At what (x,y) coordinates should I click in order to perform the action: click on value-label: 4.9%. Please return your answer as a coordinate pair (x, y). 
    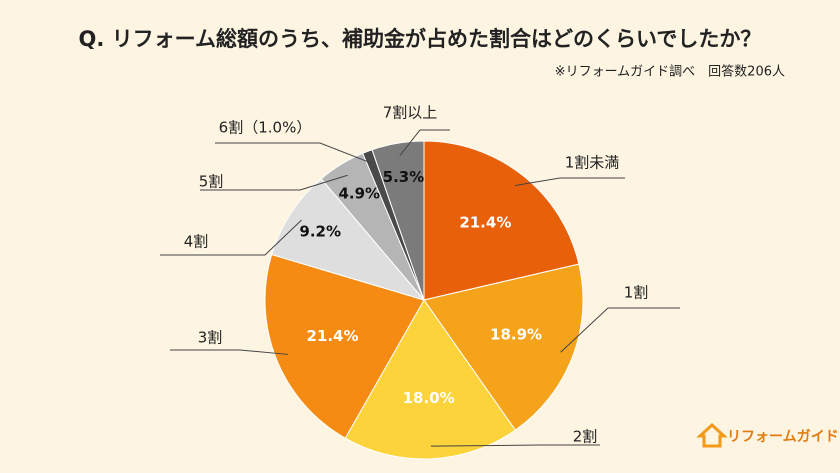
    Looking at the image, I should click on (359, 194).